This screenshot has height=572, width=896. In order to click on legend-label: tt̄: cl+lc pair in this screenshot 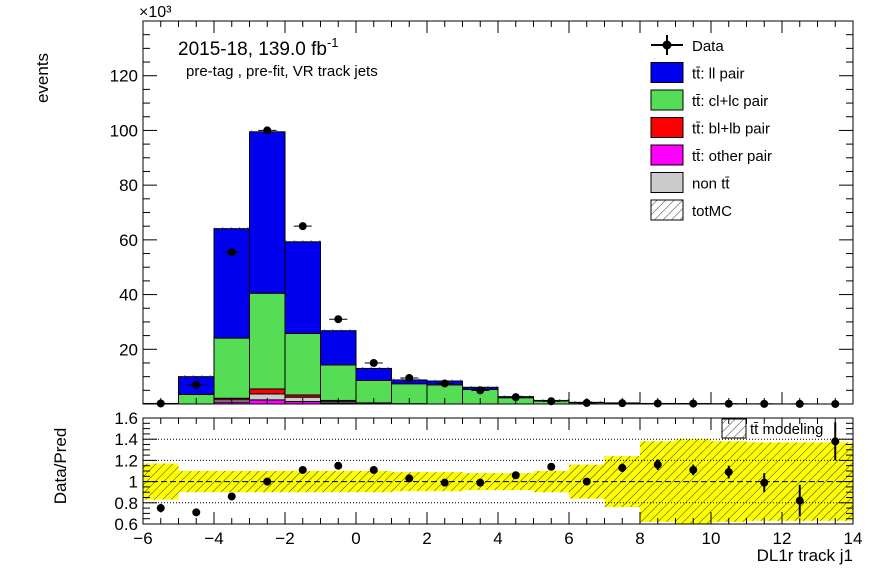, I will do `click(730, 101)`.